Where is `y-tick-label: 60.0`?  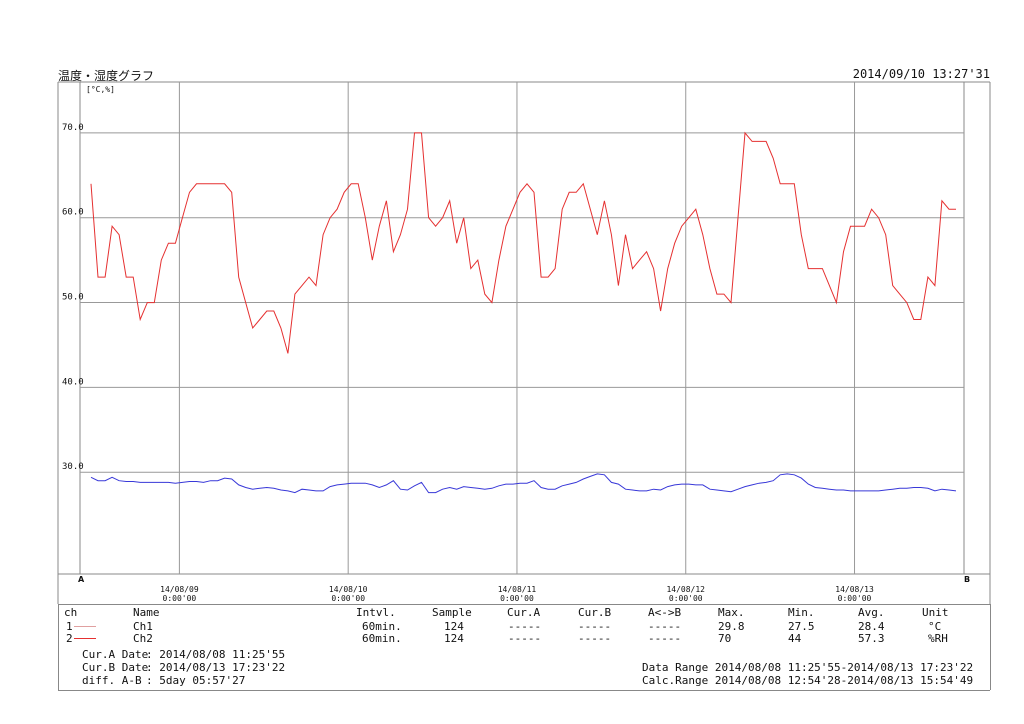
y-tick-label: 60.0 is located at coordinates (73, 213).